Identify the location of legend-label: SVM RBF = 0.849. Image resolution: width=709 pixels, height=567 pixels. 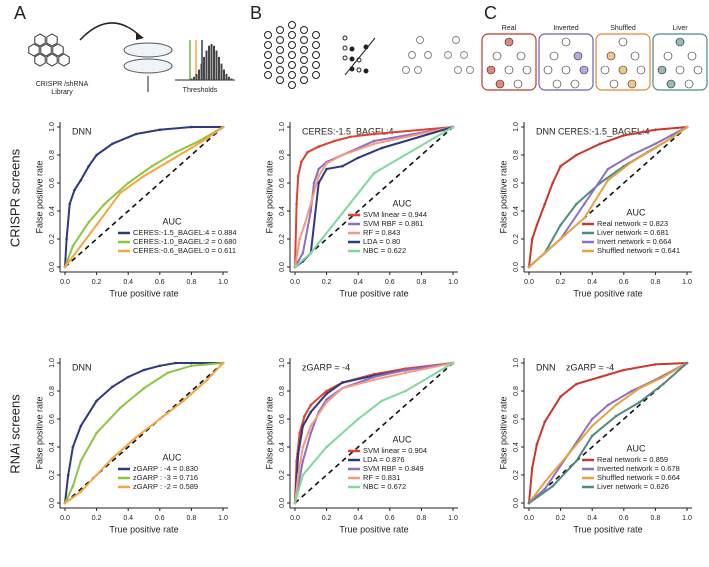
(393, 468).